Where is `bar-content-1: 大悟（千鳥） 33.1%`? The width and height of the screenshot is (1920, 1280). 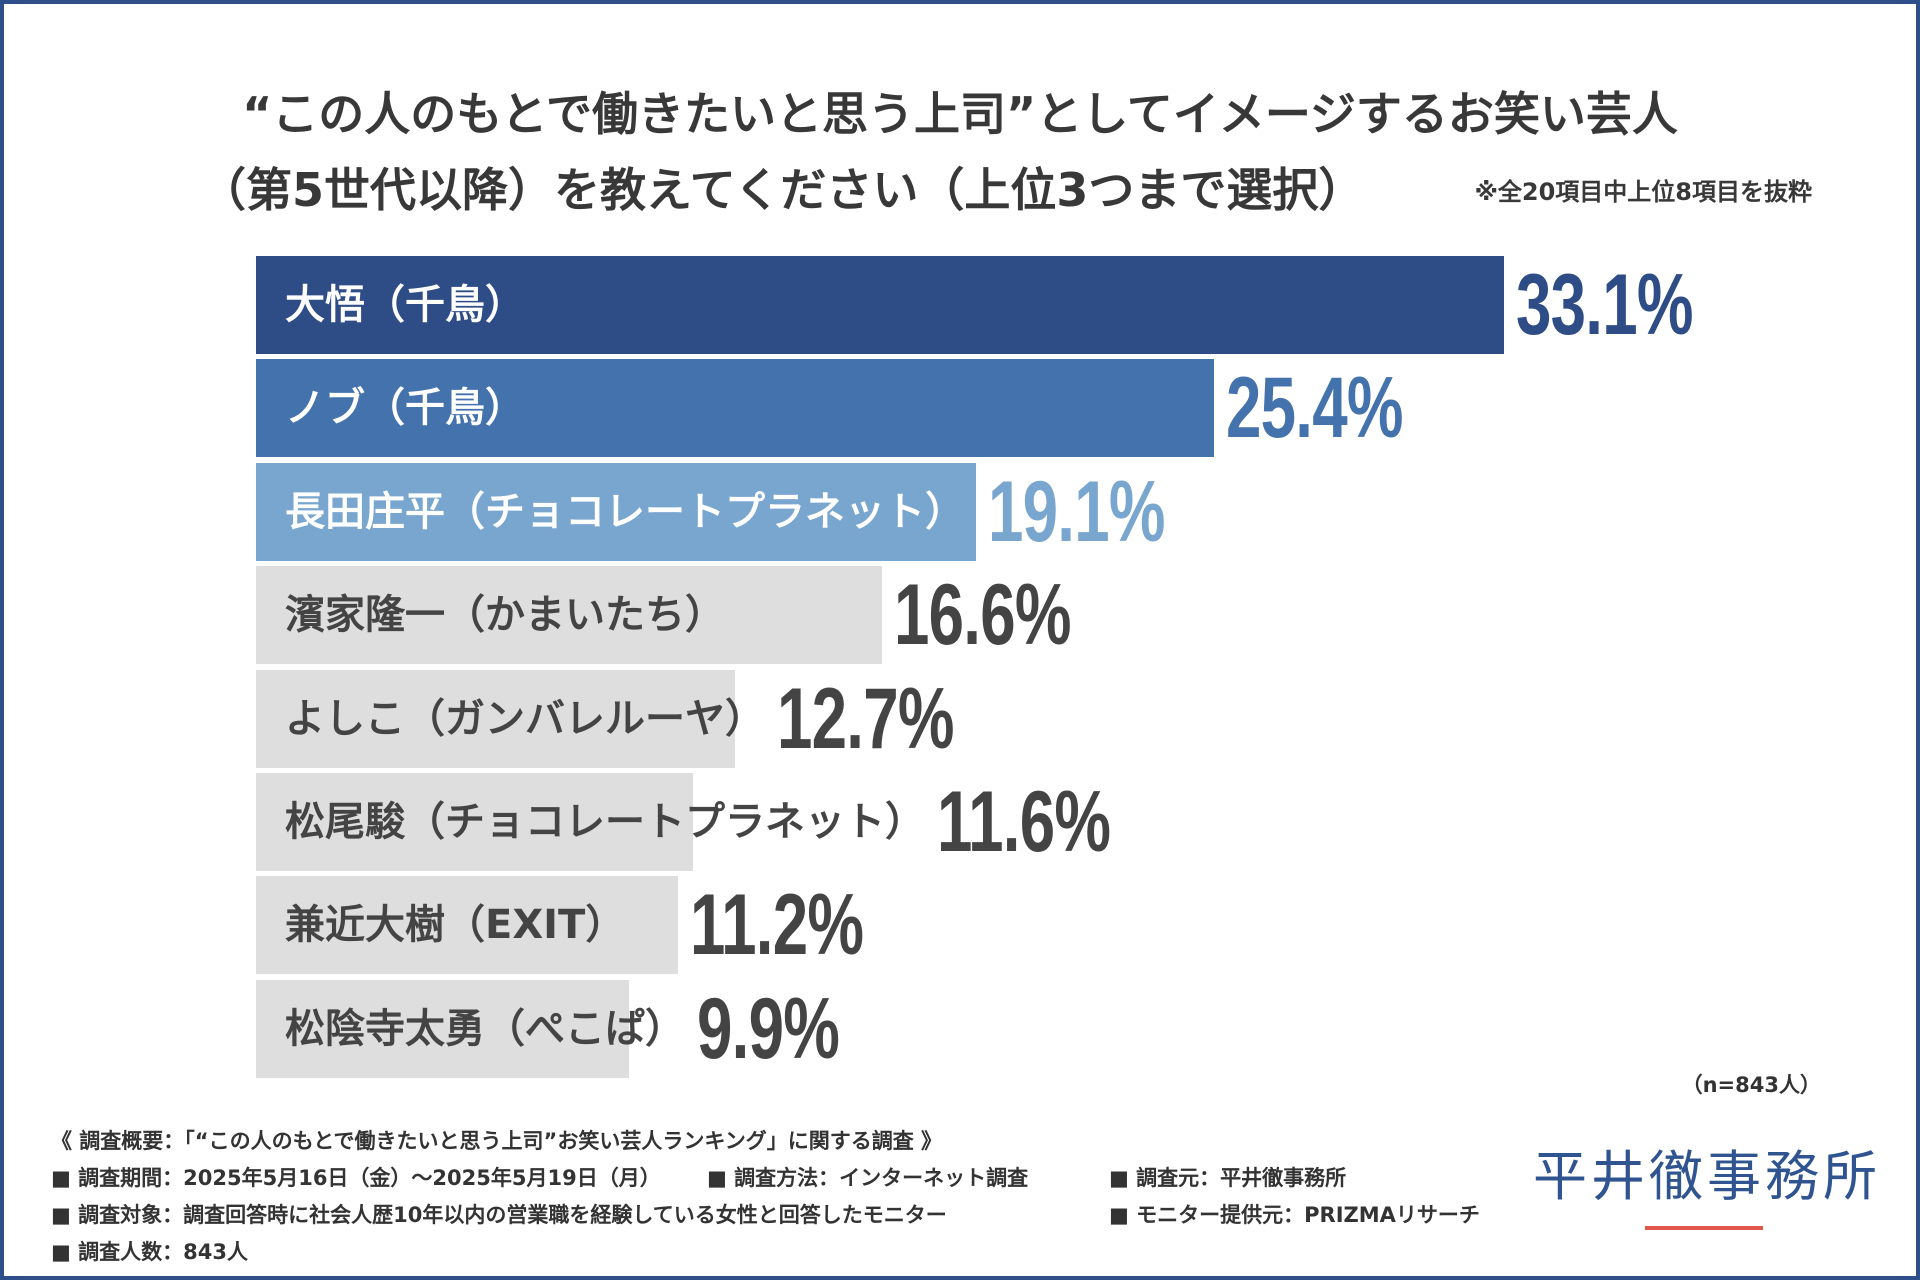 bar-content-1: 大悟（千鳥） 33.1% is located at coordinates (1056, 305).